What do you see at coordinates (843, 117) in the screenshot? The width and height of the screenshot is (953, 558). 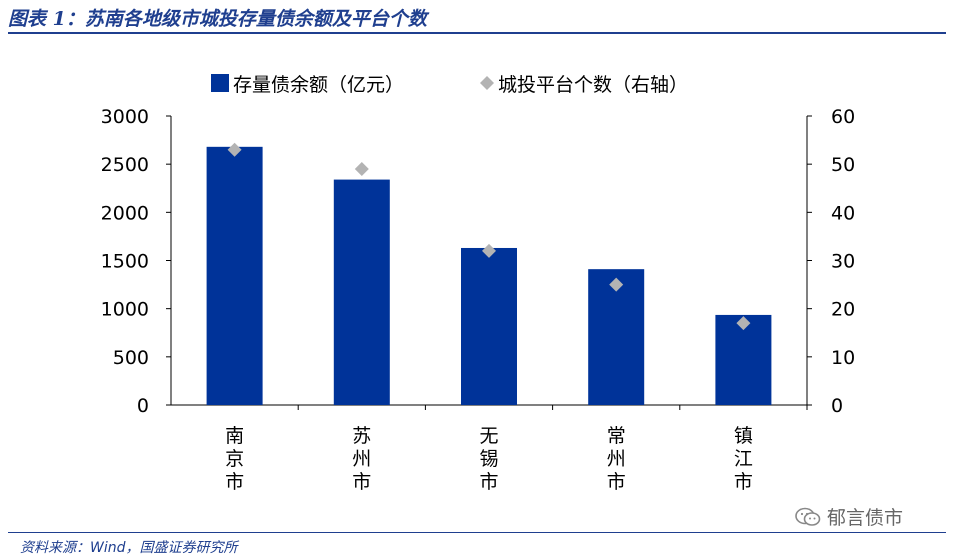 I see `right-tick-label: 60` at bounding box center [843, 117].